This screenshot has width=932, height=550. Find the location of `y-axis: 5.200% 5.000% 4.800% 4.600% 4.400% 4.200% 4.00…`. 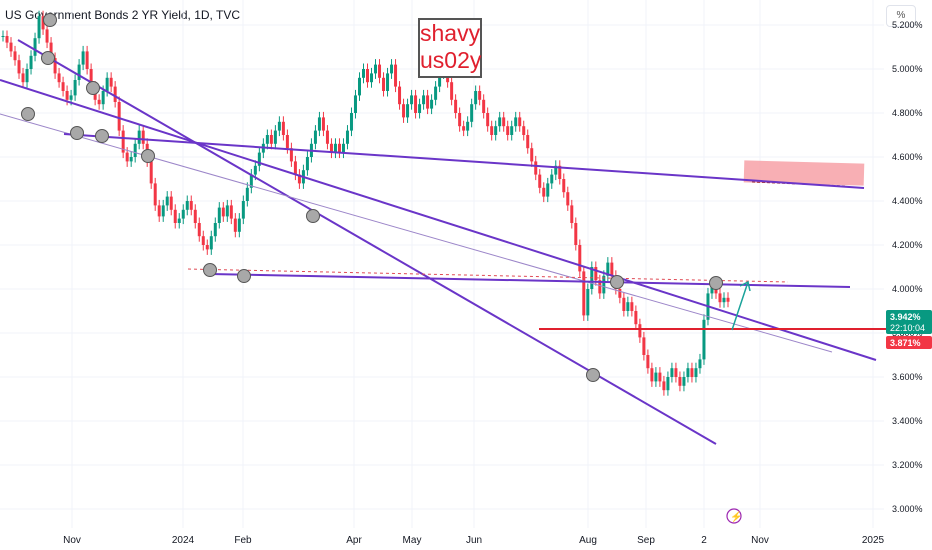

y-axis: 5.200% 5.000% 4.800% 4.600% 4.400% 4.200% 4.00… is located at coordinates (907, 267).